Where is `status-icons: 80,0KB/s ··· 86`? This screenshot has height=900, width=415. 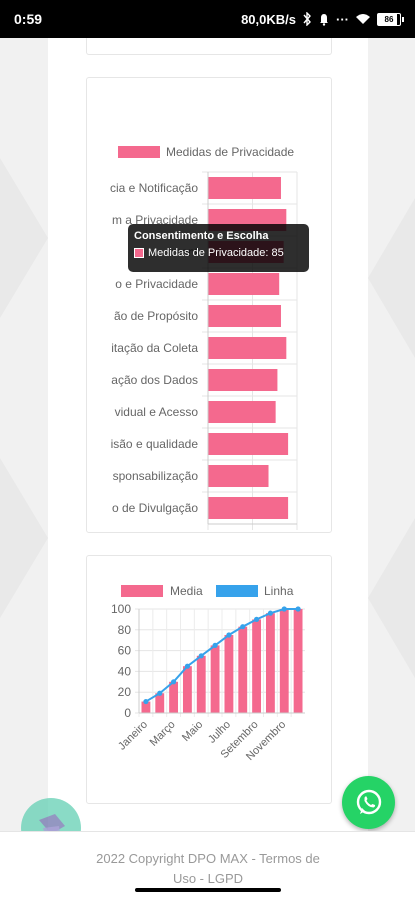
status-icons: 80,0KB/s ··· 86 is located at coordinates (322, 19).